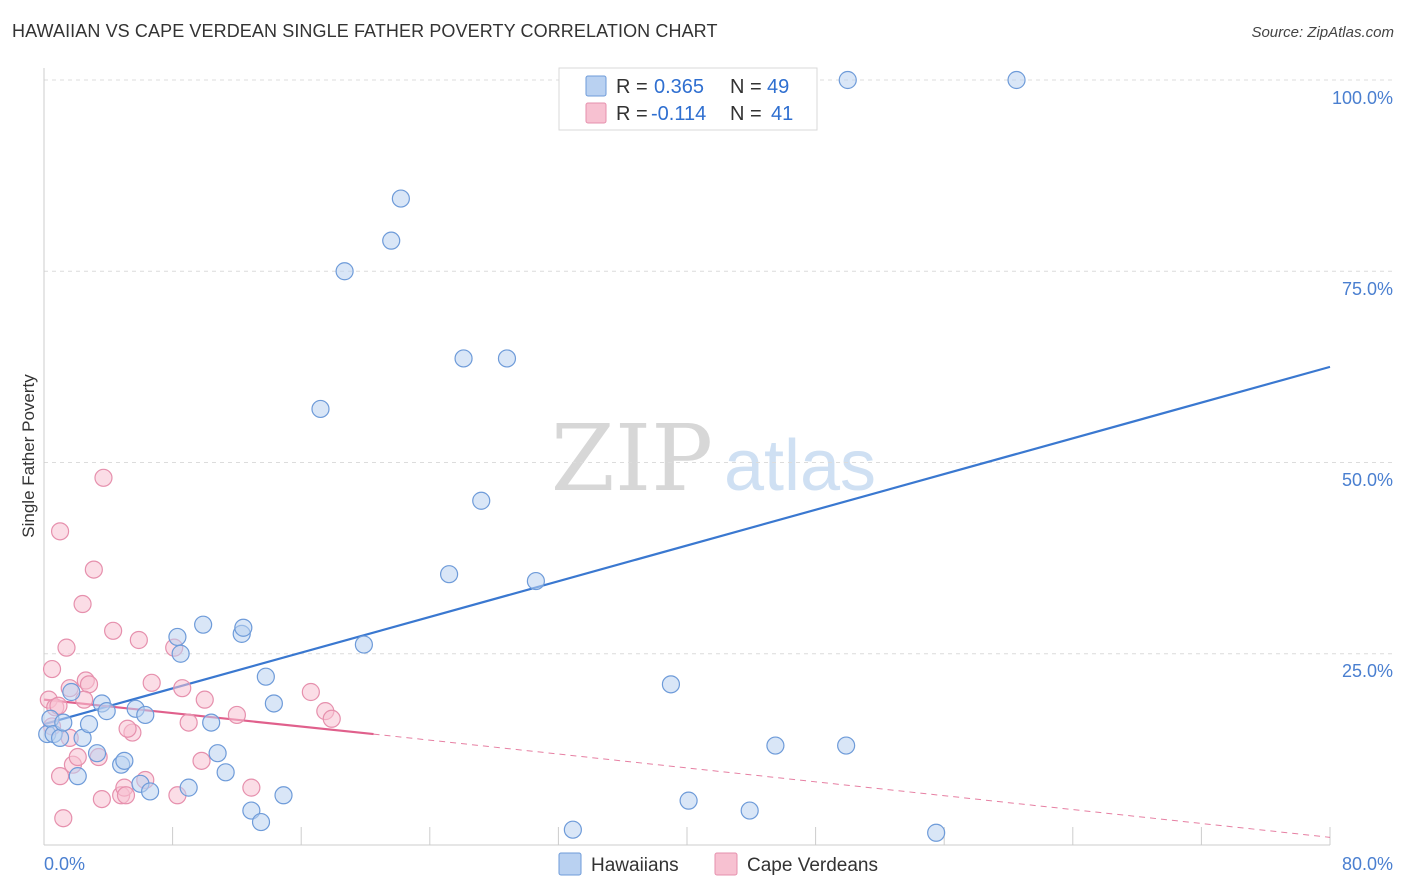 This screenshot has width=1406, height=892. I want to click on hawaiians-legend-swatch, so click(570, 864).